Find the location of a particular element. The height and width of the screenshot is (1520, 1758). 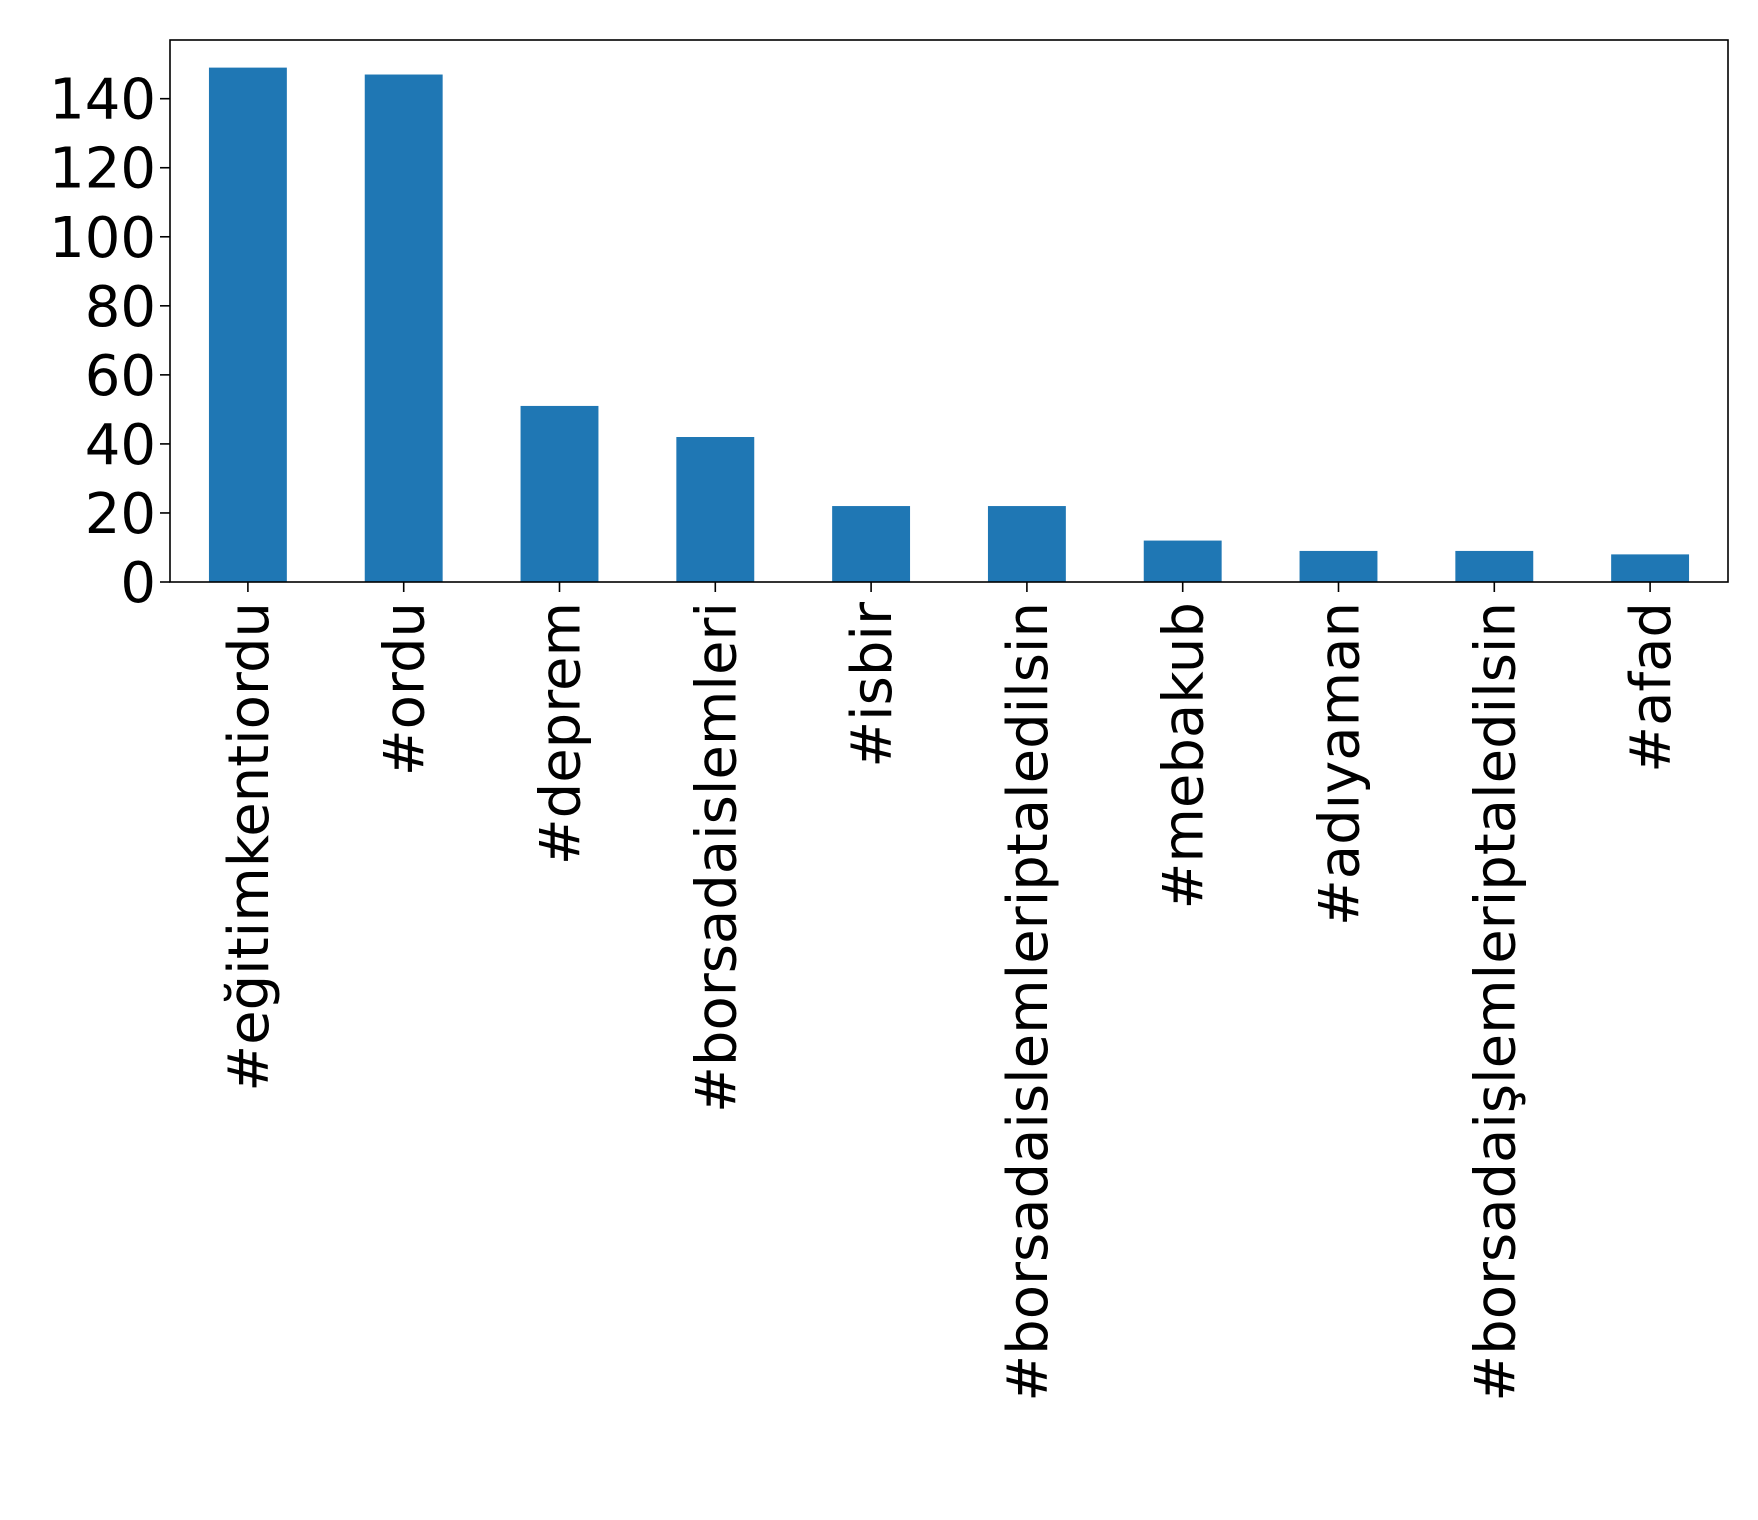

y-tick-label: 120 is located at coordinates (102, 169).